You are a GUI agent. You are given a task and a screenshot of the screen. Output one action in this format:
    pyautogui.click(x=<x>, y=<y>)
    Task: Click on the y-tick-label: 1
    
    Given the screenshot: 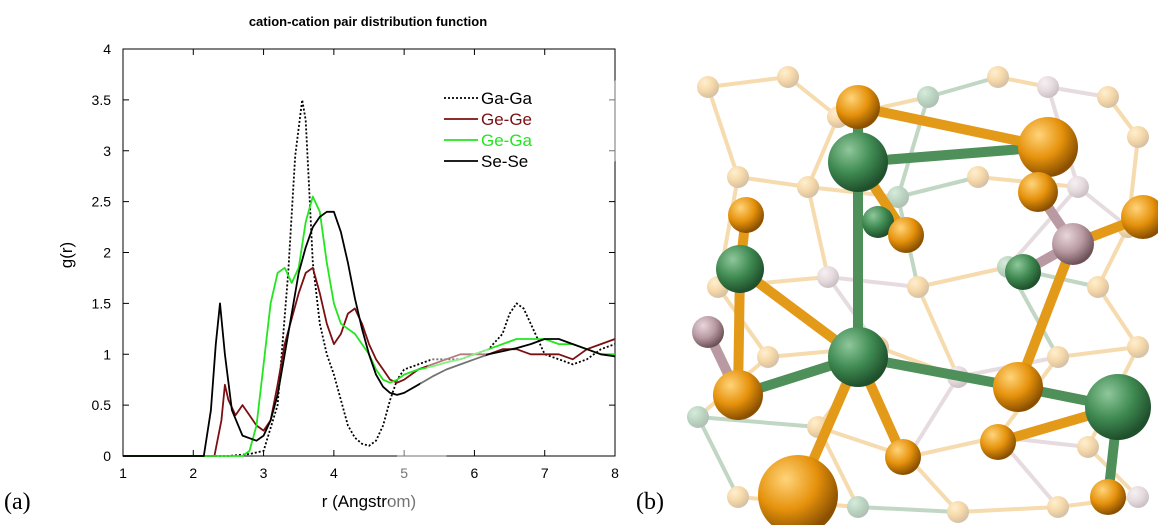 What is the action you would take?
    pyautogui.click(x=107, y=354)
    